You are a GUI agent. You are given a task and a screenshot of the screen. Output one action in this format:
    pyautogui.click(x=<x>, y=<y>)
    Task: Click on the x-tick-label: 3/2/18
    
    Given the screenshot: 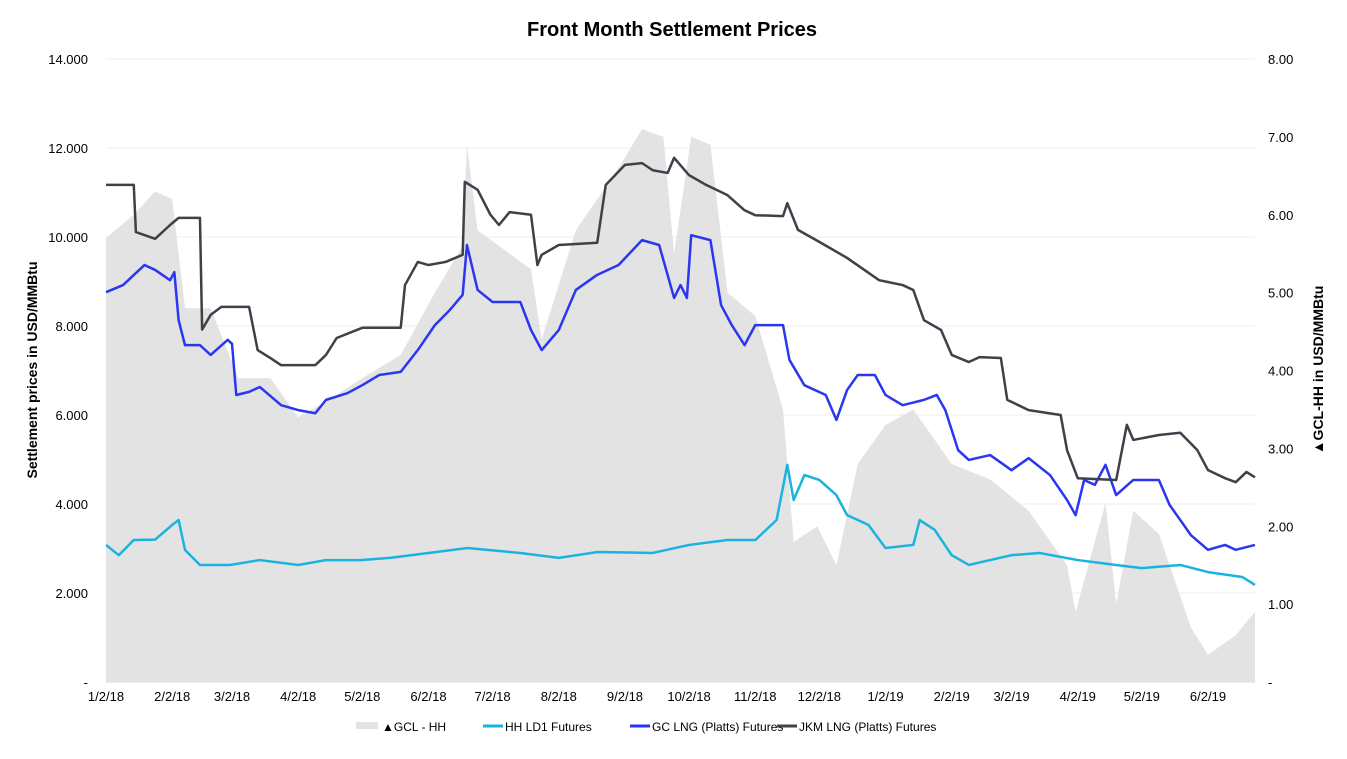 What is the action you would take?
    pyautogui.click(x=232, y=696)
    